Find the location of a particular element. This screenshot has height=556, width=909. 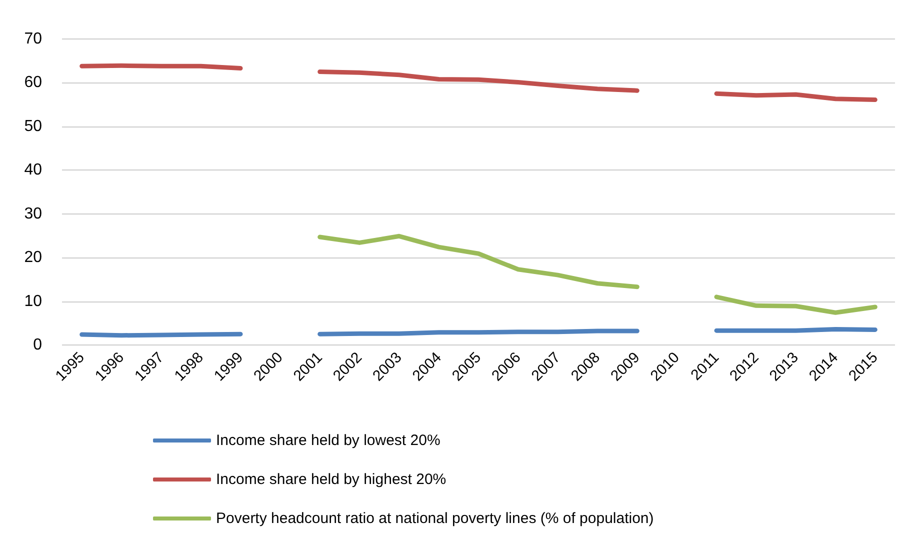

y-tick-label: 30 is located at coordinates (33, 213).